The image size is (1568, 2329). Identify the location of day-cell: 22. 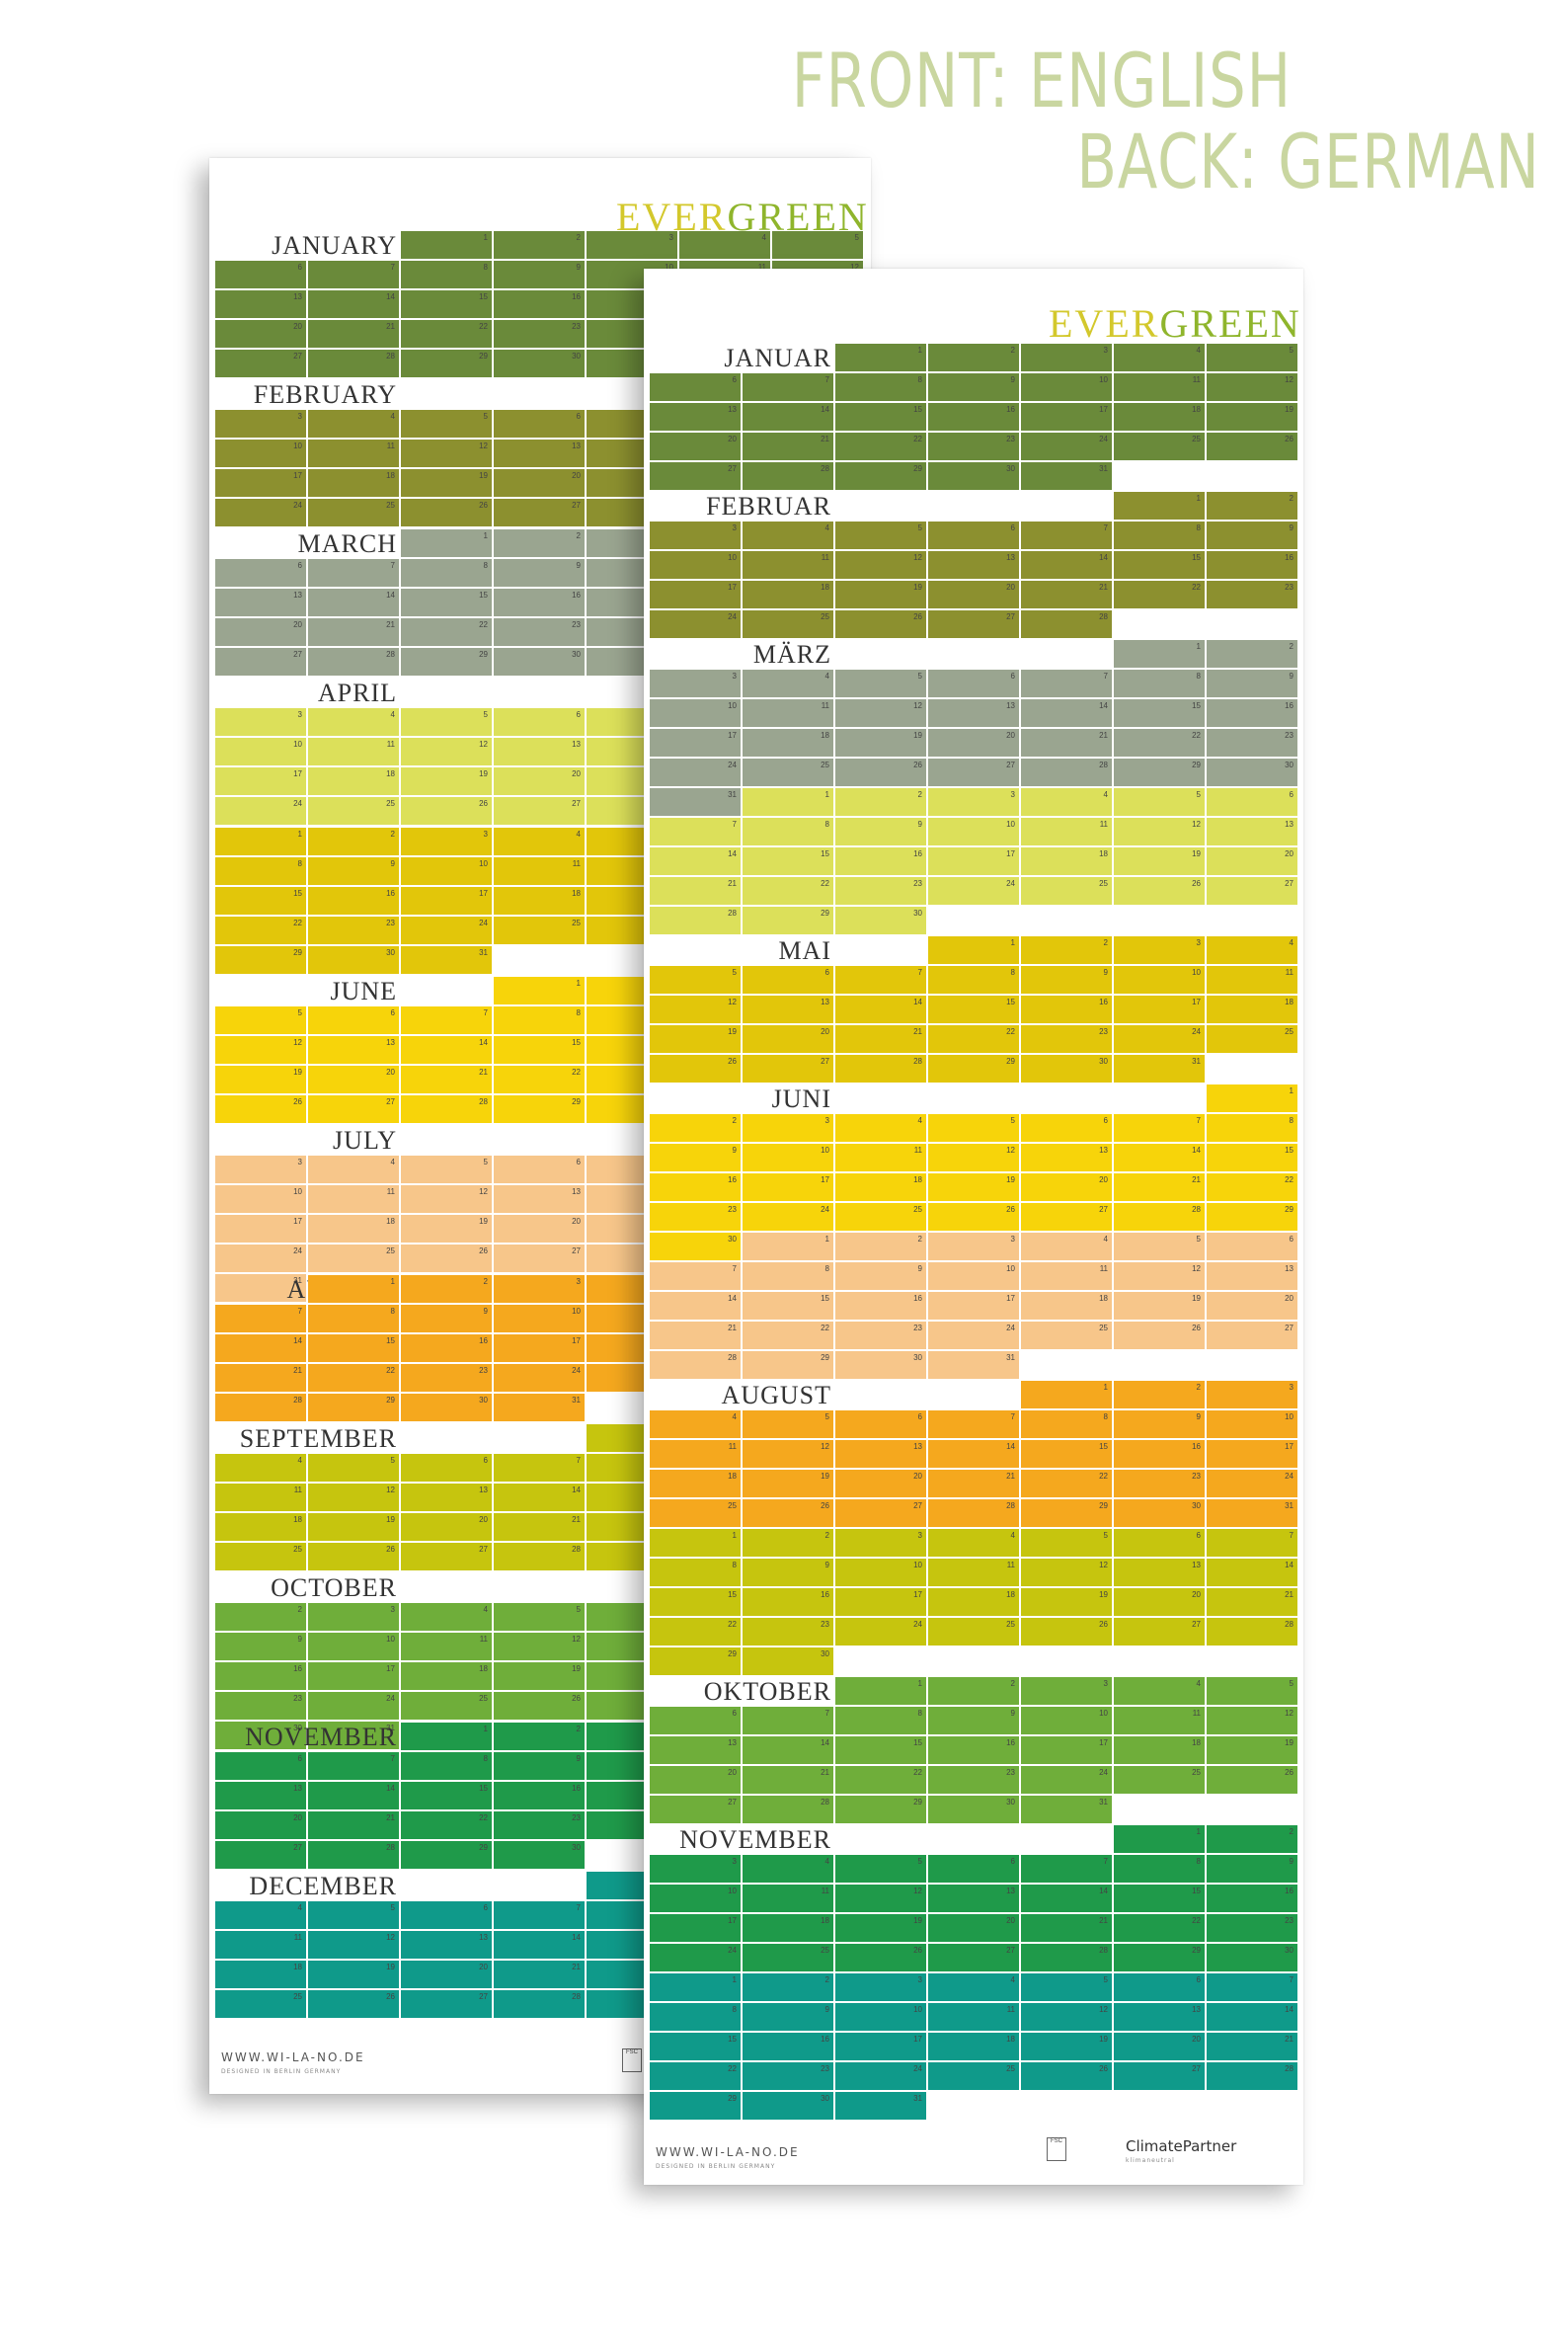
(1160, 1929).